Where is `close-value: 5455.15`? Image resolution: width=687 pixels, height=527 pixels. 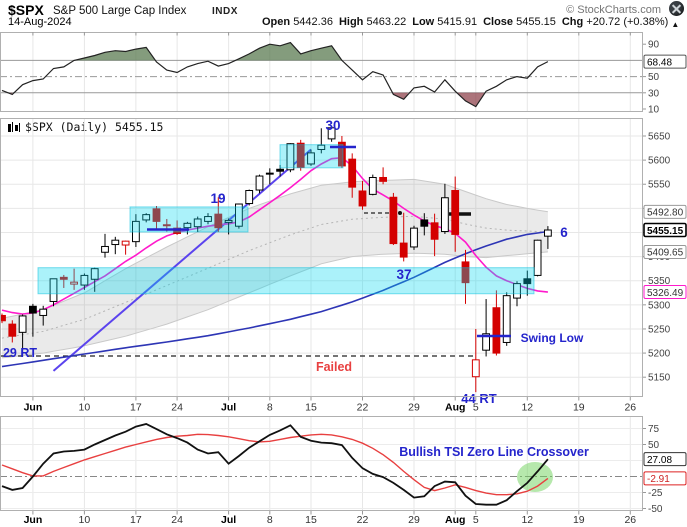 close-value: 5455.15 is located at coordinates (536, 22).